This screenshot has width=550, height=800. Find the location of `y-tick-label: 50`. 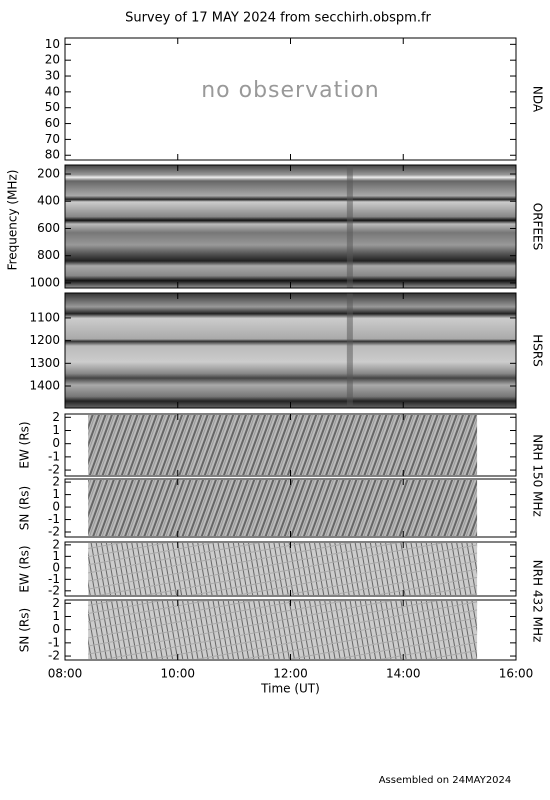

y-tick-label: 50 is located at coordinates (52, 107).